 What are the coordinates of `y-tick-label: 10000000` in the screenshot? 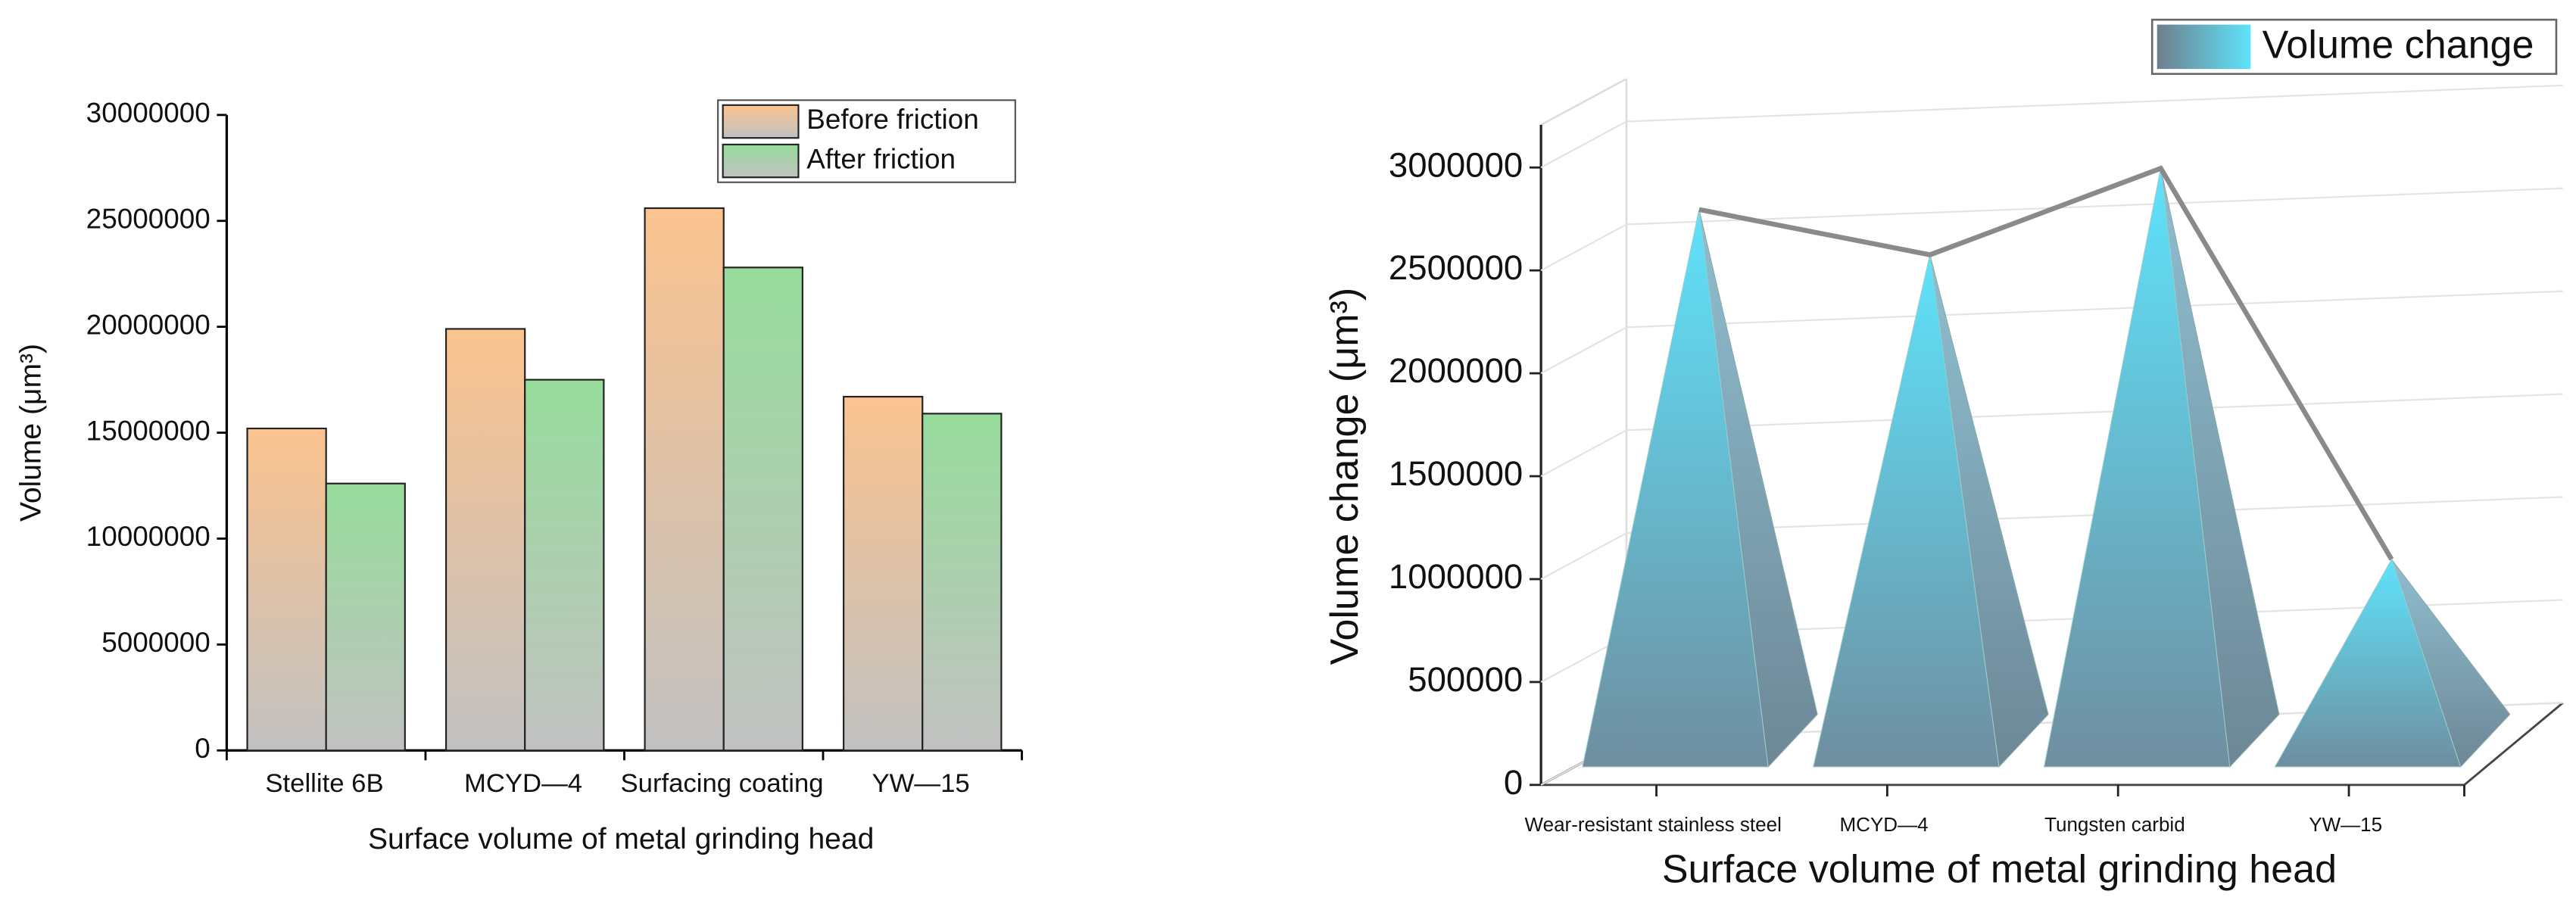 It's located at (148, 536).